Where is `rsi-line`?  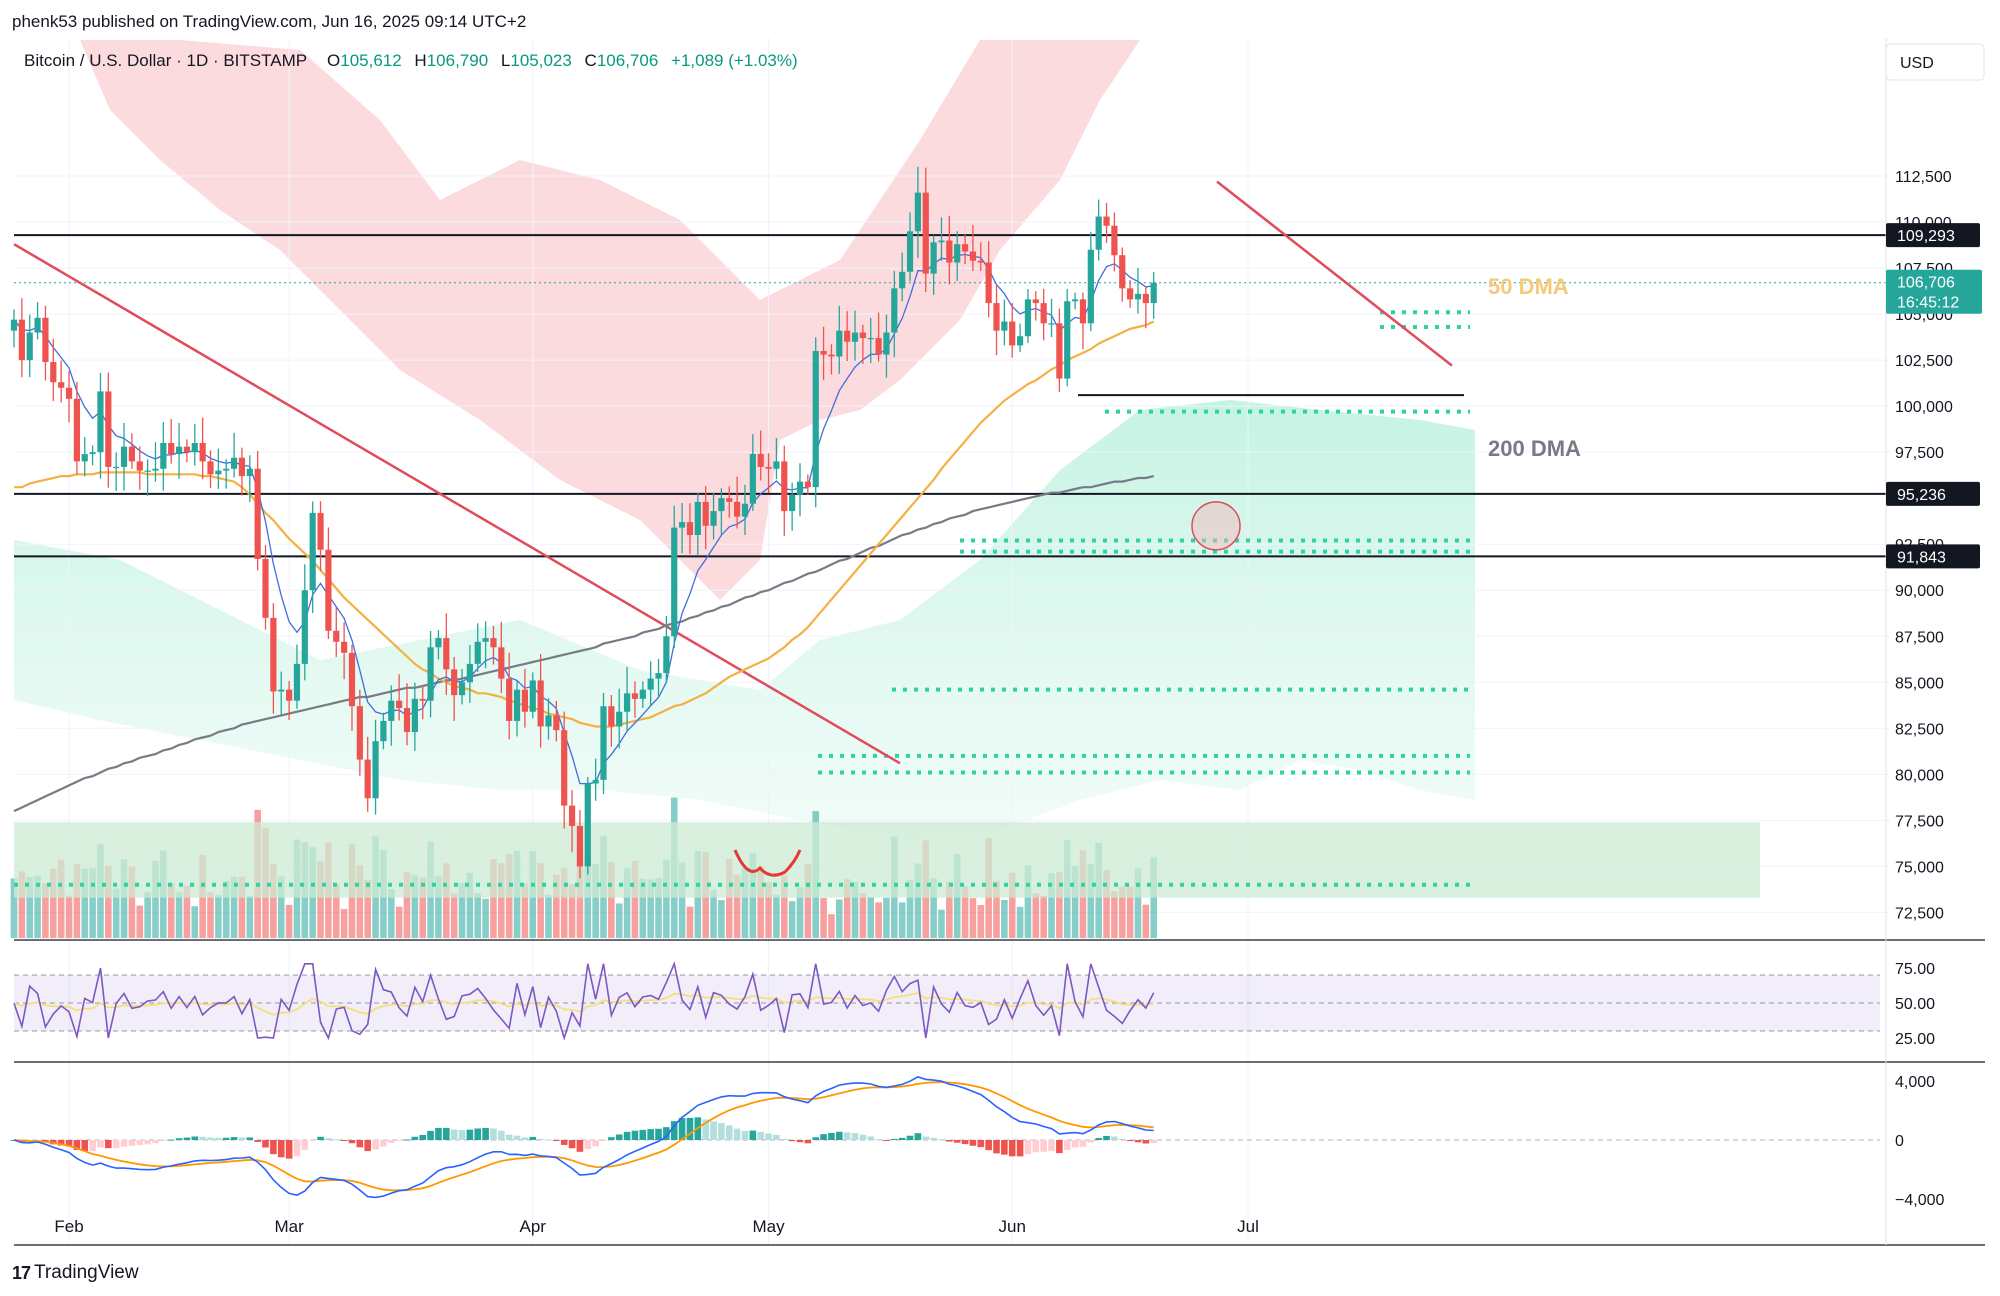 rsi-line is located at coordinates (584, 1001).